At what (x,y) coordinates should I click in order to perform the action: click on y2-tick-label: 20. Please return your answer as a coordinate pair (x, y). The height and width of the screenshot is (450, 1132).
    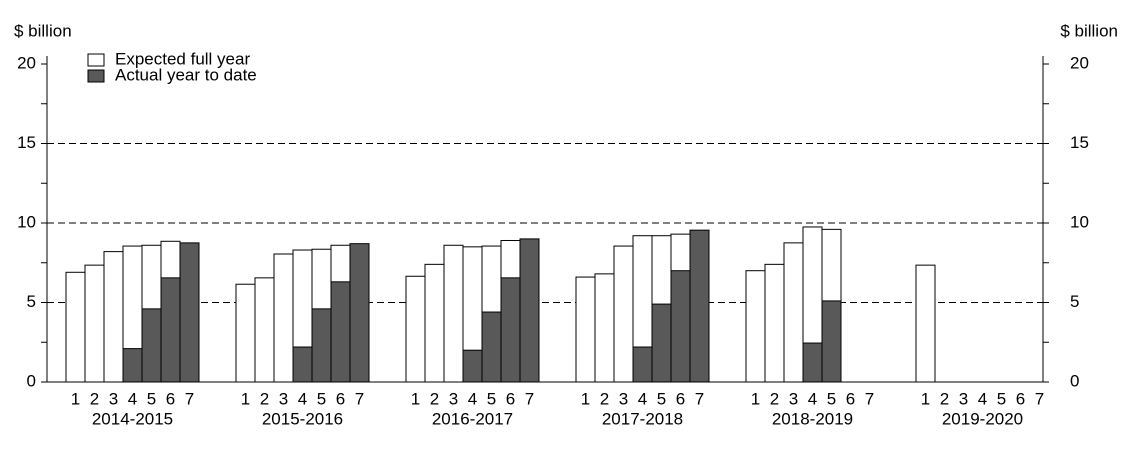
    Looking at the image, I should click on (1079, 62).